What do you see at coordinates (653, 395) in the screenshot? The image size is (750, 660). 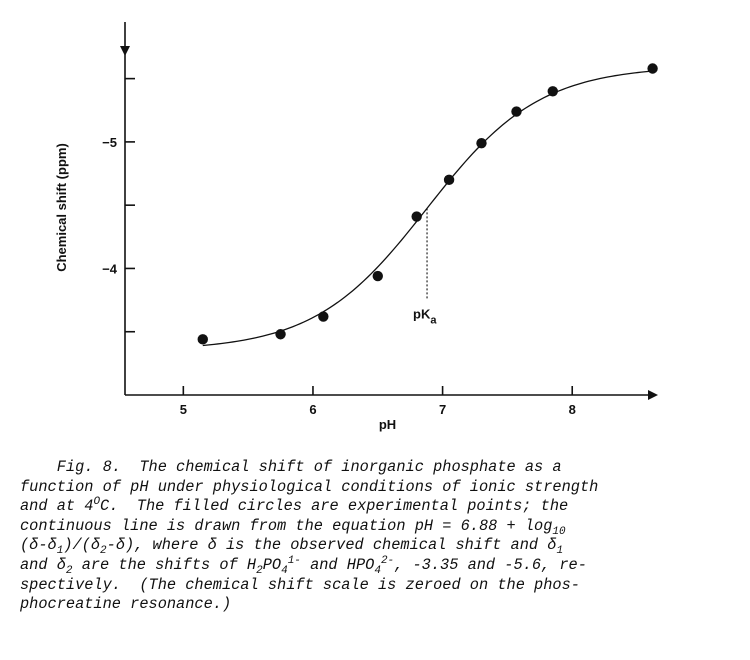 I see `x-axis-arrow` at bounding box center [653, 395].